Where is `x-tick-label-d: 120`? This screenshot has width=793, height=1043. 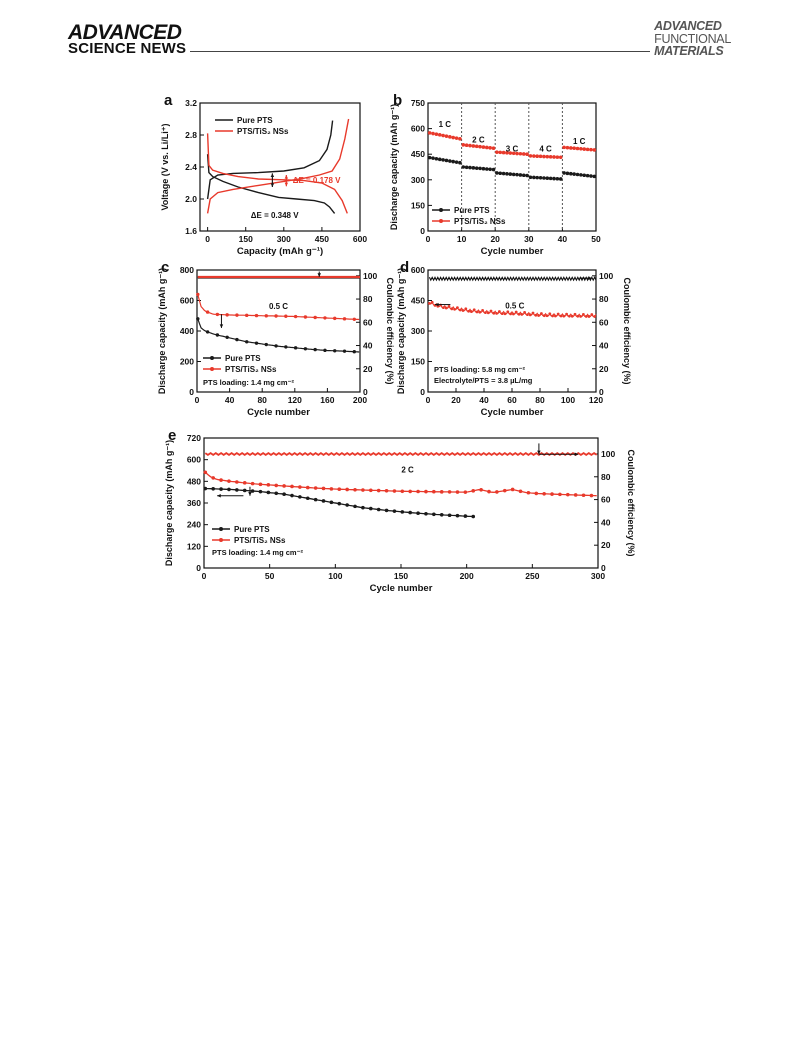 x-tick-label-d: 120 is located at coordinates (596, 400).